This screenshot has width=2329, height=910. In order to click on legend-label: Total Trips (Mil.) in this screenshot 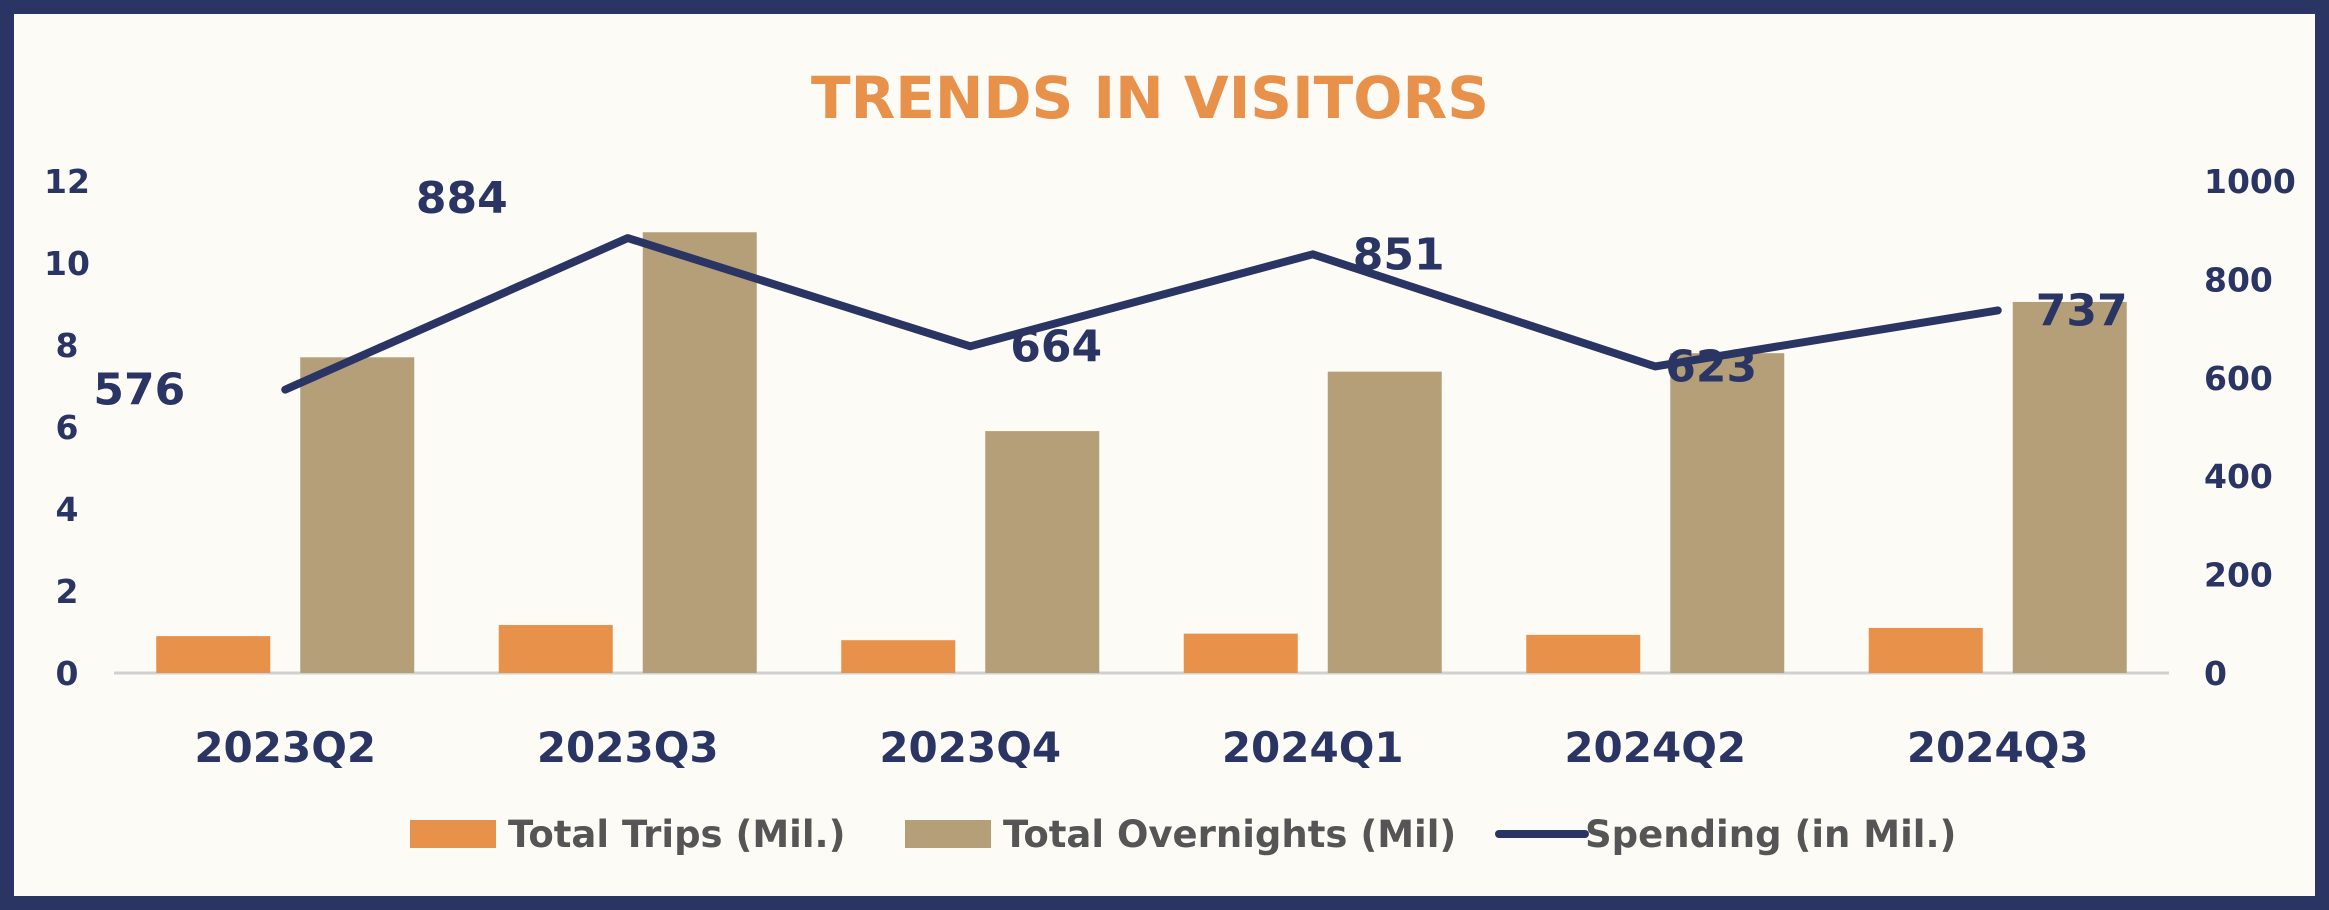, I will do `click(677, 834)`.